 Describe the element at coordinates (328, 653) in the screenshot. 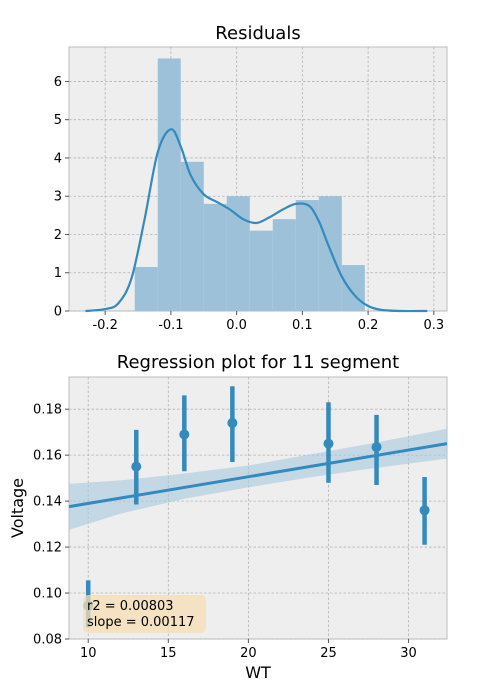

I see `regression-x-tick-label: 25` at that location.